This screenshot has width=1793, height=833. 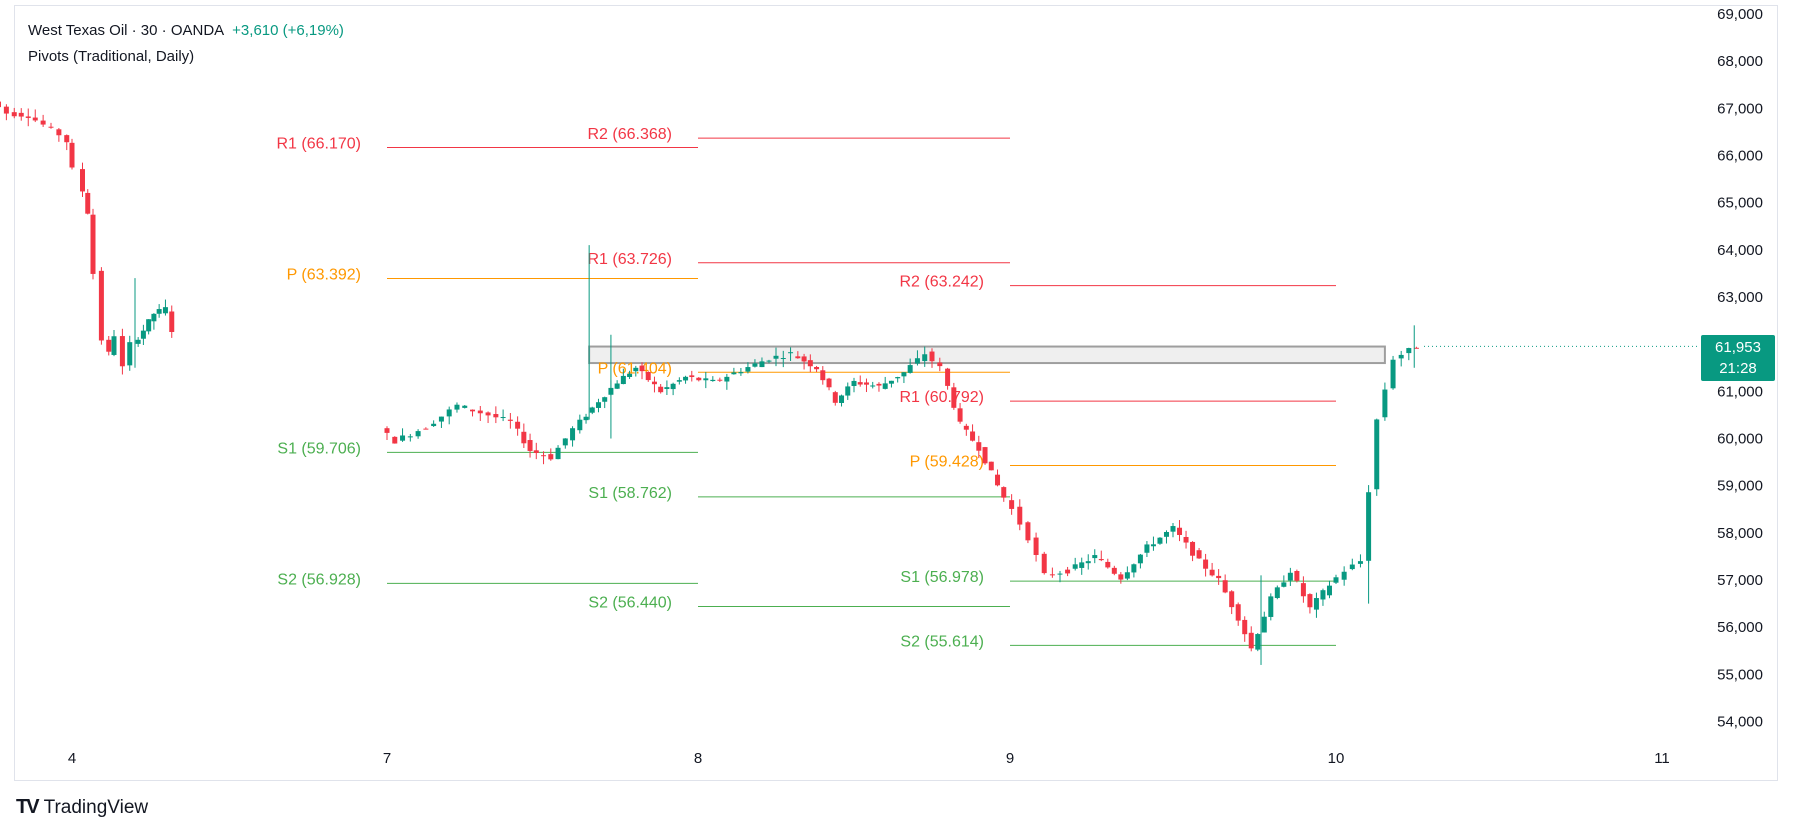 I want to click on y-tick-label: 54,000, so click(x=1740, y=722).